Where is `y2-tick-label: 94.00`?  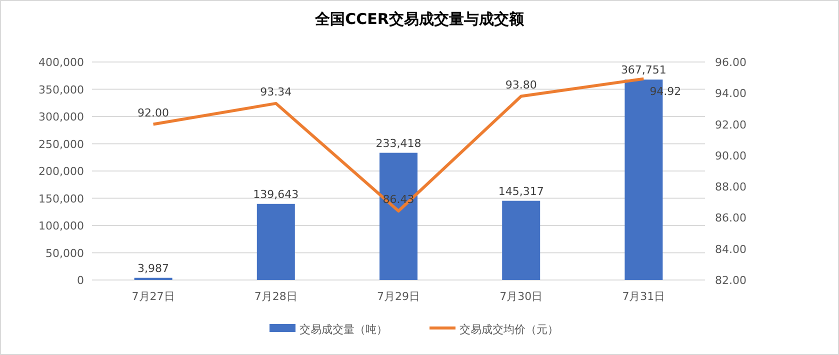
y2-tick-label: 94.00 is located at coordinates (730, 93).